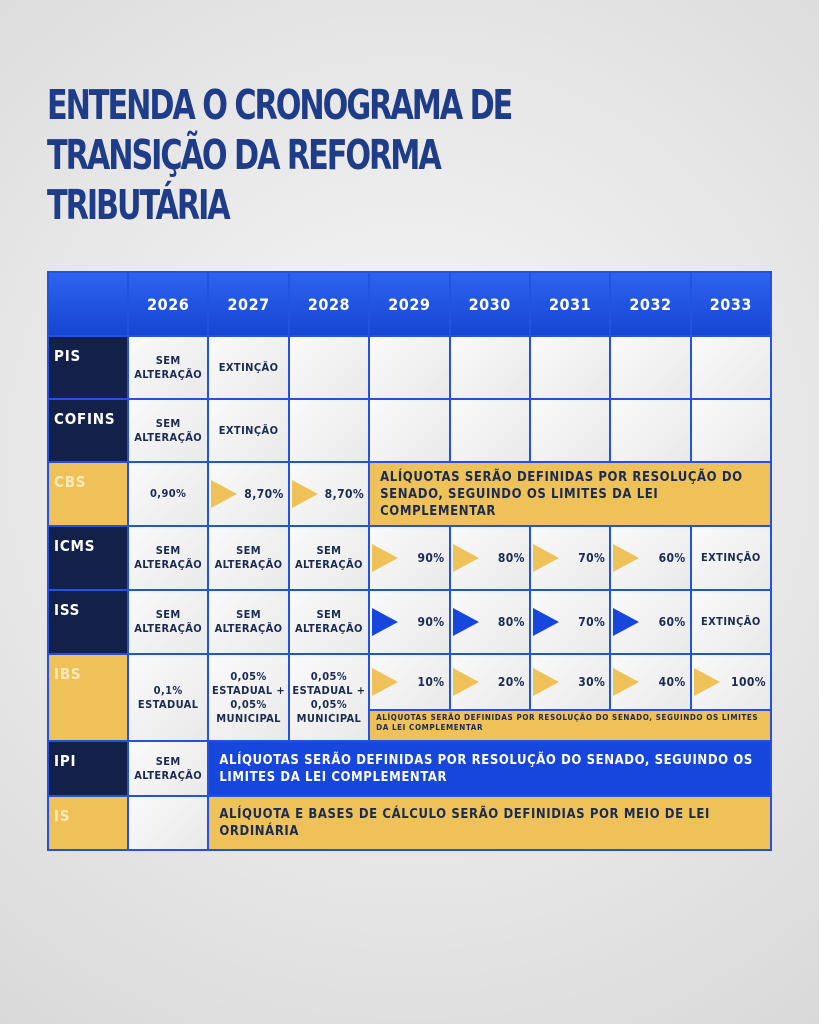 The height and width of the screenshot is (1024, 819). Describe the element at coordinates (489, 682) in the screenshot. I see `empty-cell: 20%` at that location.